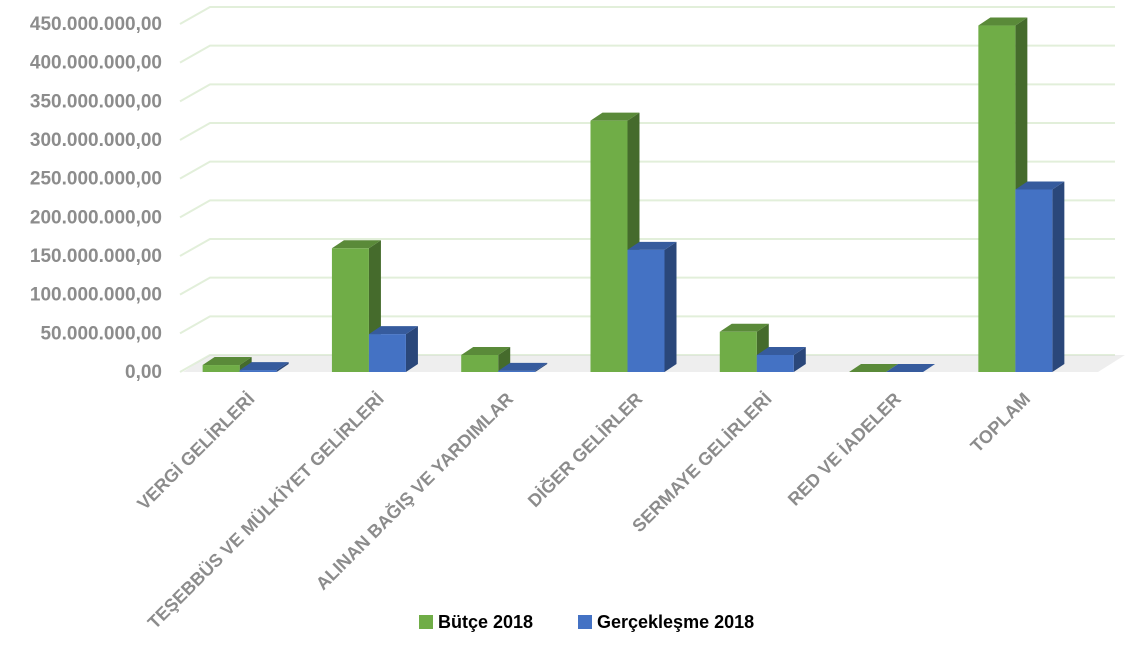 This screenshot has height=657, width=1129. Describe the element at coordinates (96, 63) in the screenshot. I see `y-tick-label: 400.000.000,00` at that location.